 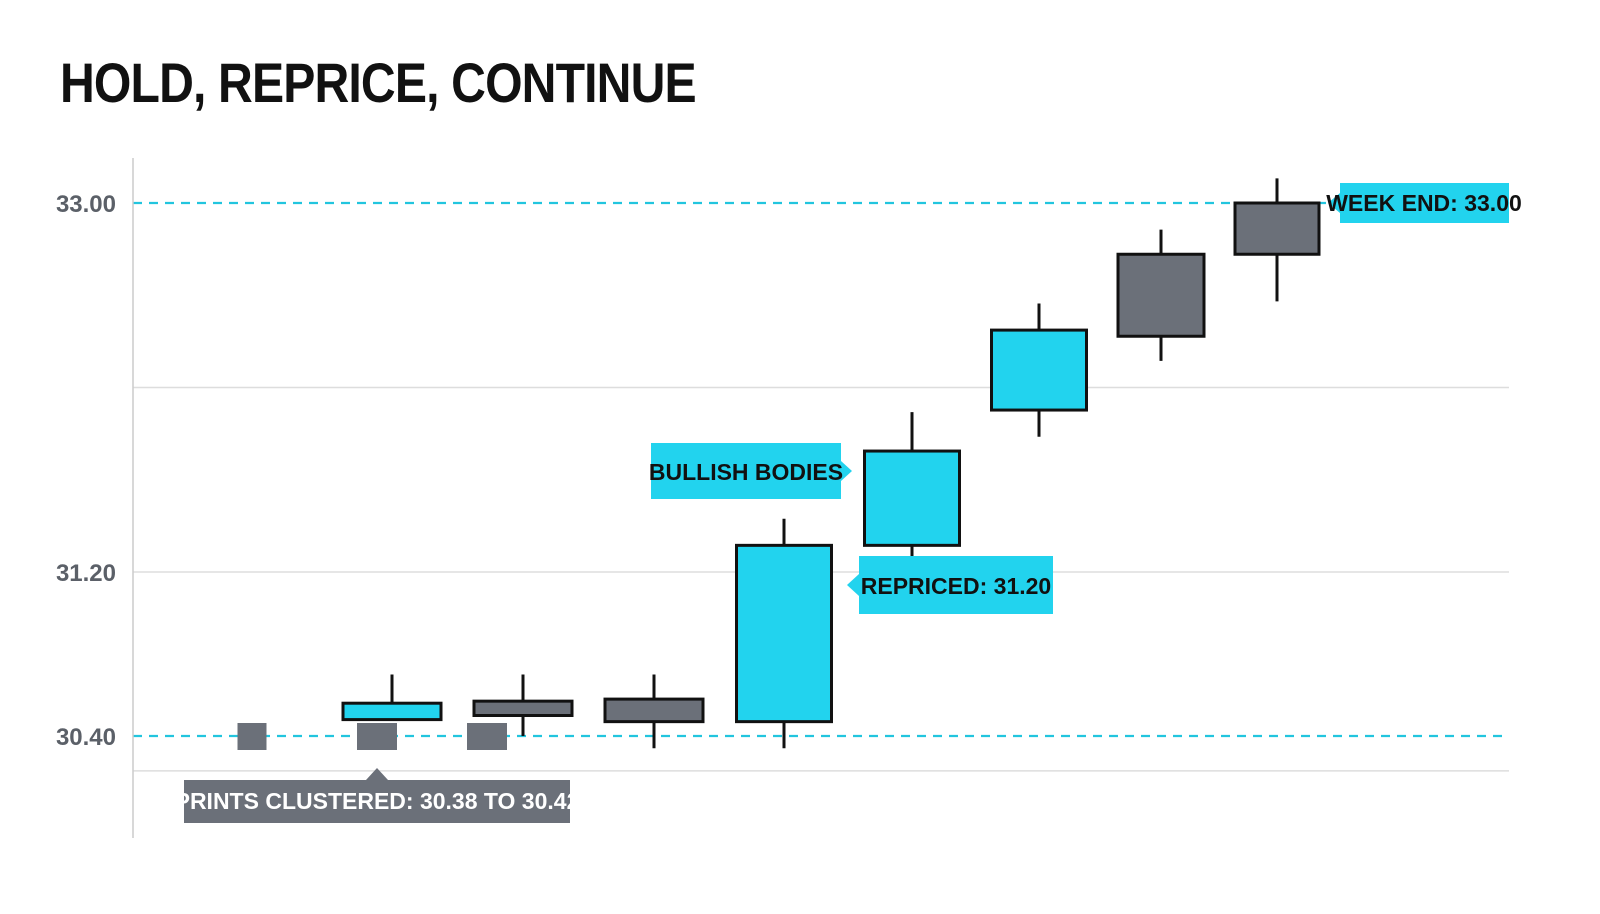 I want to click on callout-prints-clustered: PRINTS CLUSTERED: 30.38 TO 30.42, so click(x=377, y=795).